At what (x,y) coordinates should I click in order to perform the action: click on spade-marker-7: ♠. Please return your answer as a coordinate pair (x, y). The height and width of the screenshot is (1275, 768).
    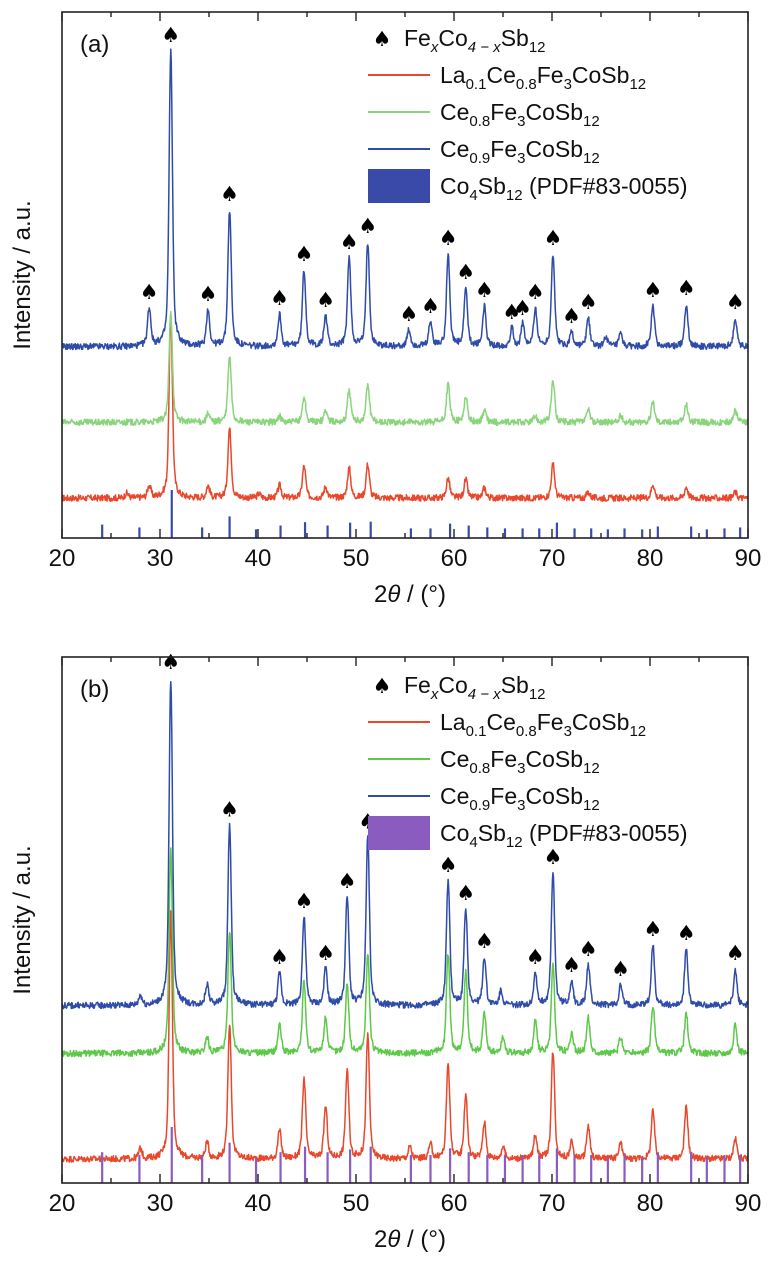
    Looking at the image, I should click on (325, 300).